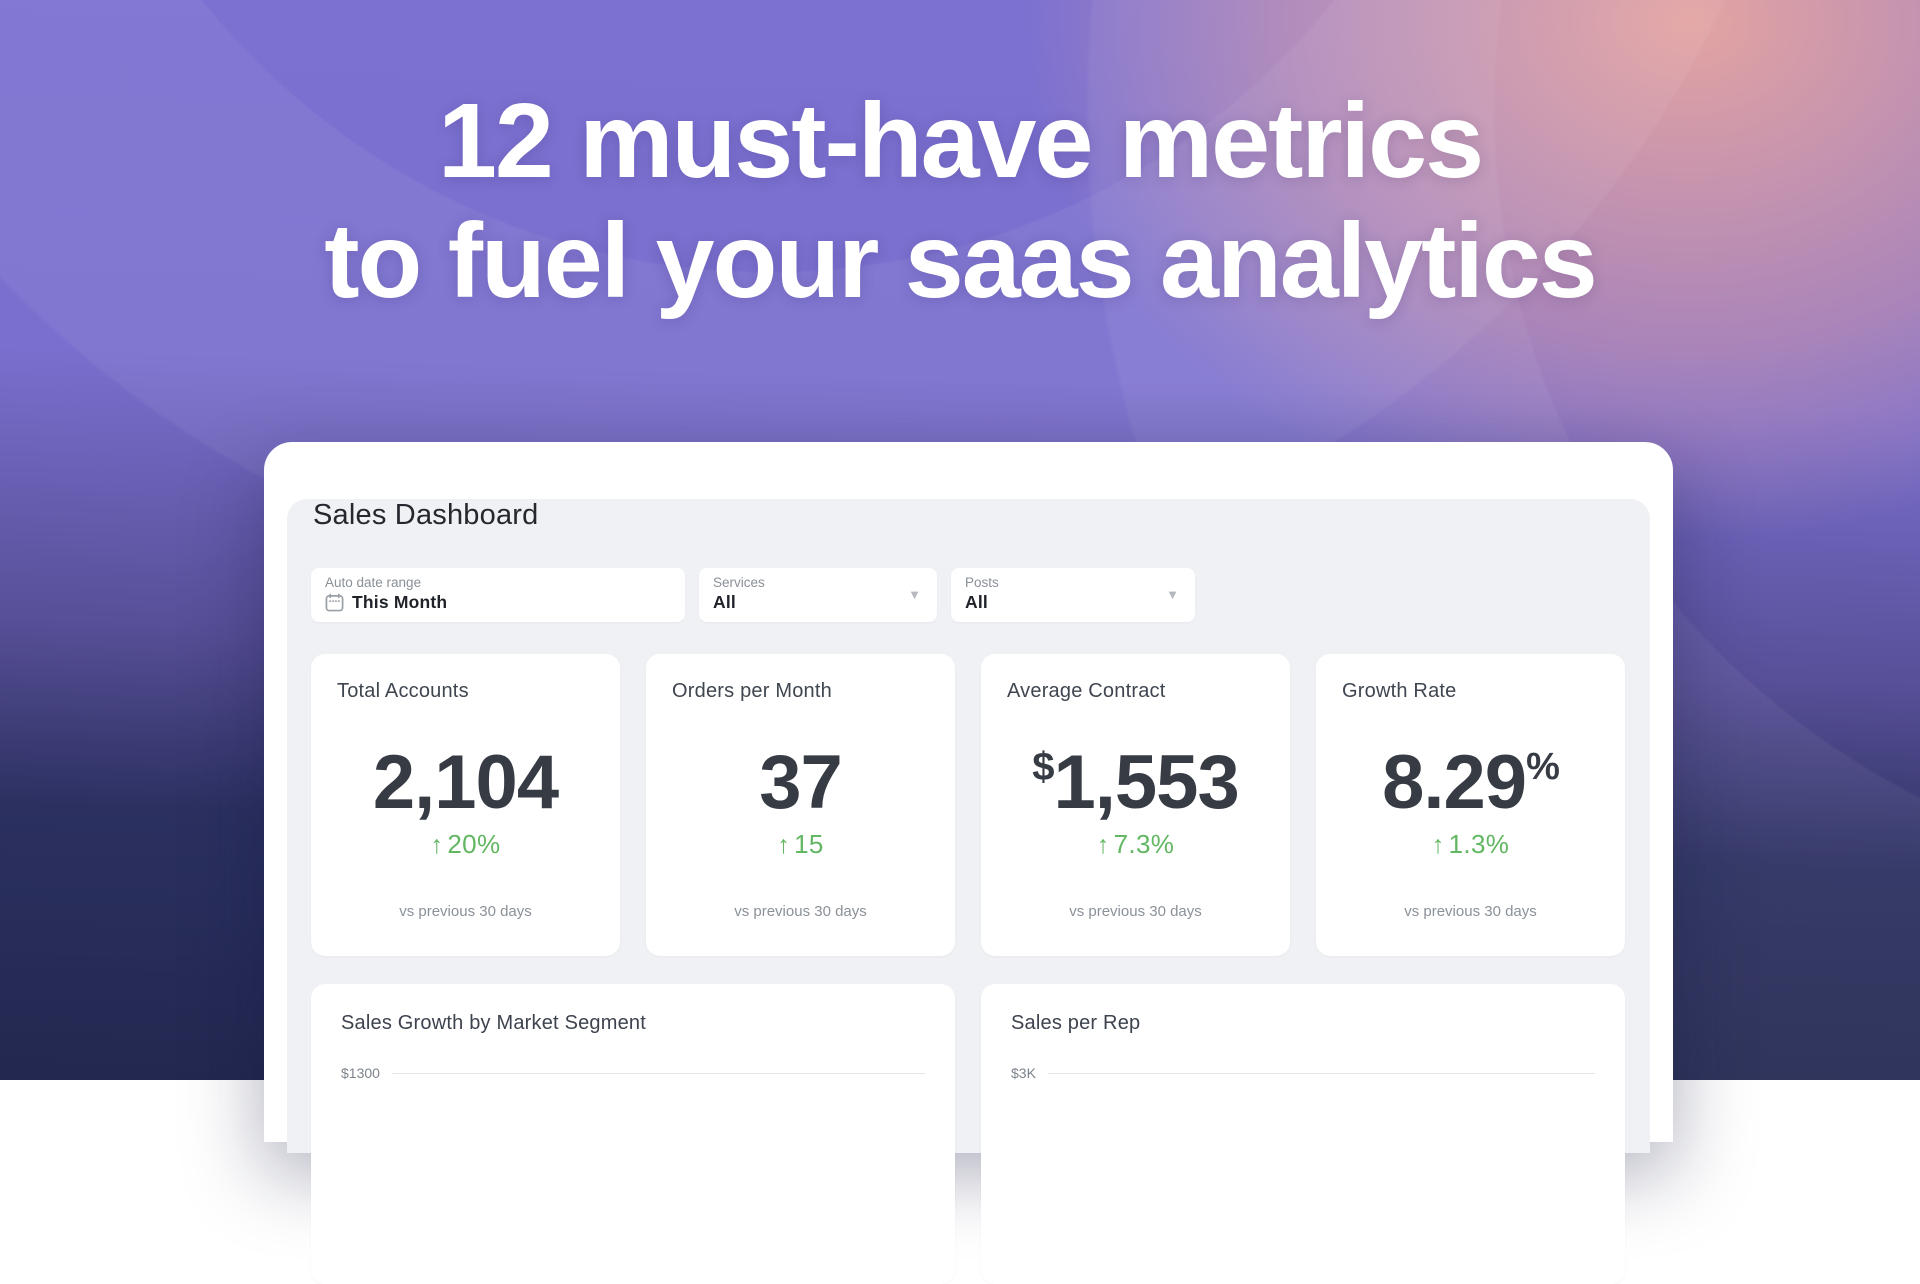 Image resolution: width=1920 pixels, height=1284 pixels. Describe the element at coordinates (633, 1134) in the screenshot. I see `chart-card-sales-growth: Sales Growth by Market Segment $1300` at that location.